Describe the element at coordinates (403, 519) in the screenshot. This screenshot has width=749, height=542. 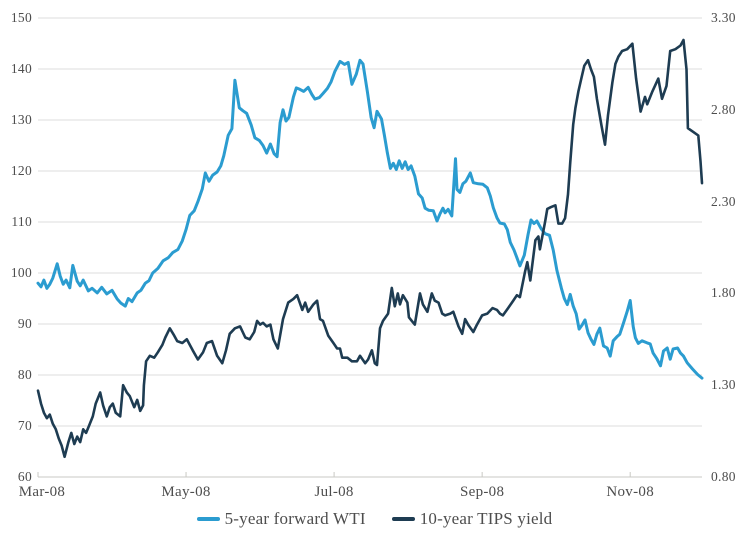
I see `tips-line-swatch` at that location.